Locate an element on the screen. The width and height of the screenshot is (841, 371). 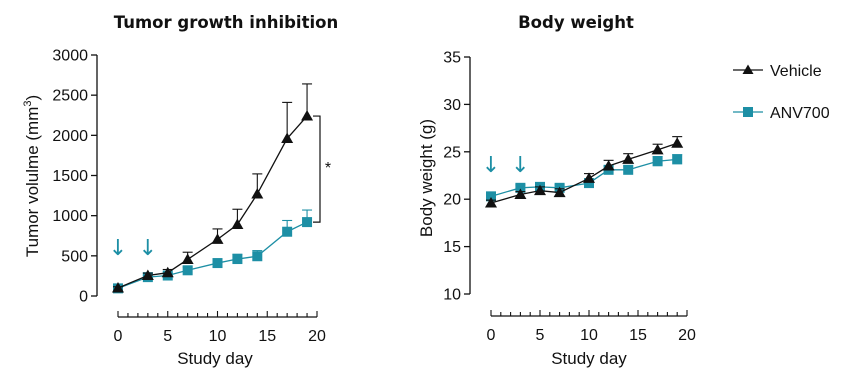
legend-vehicle-label: Vehicle is located at coordinates (796, 71).